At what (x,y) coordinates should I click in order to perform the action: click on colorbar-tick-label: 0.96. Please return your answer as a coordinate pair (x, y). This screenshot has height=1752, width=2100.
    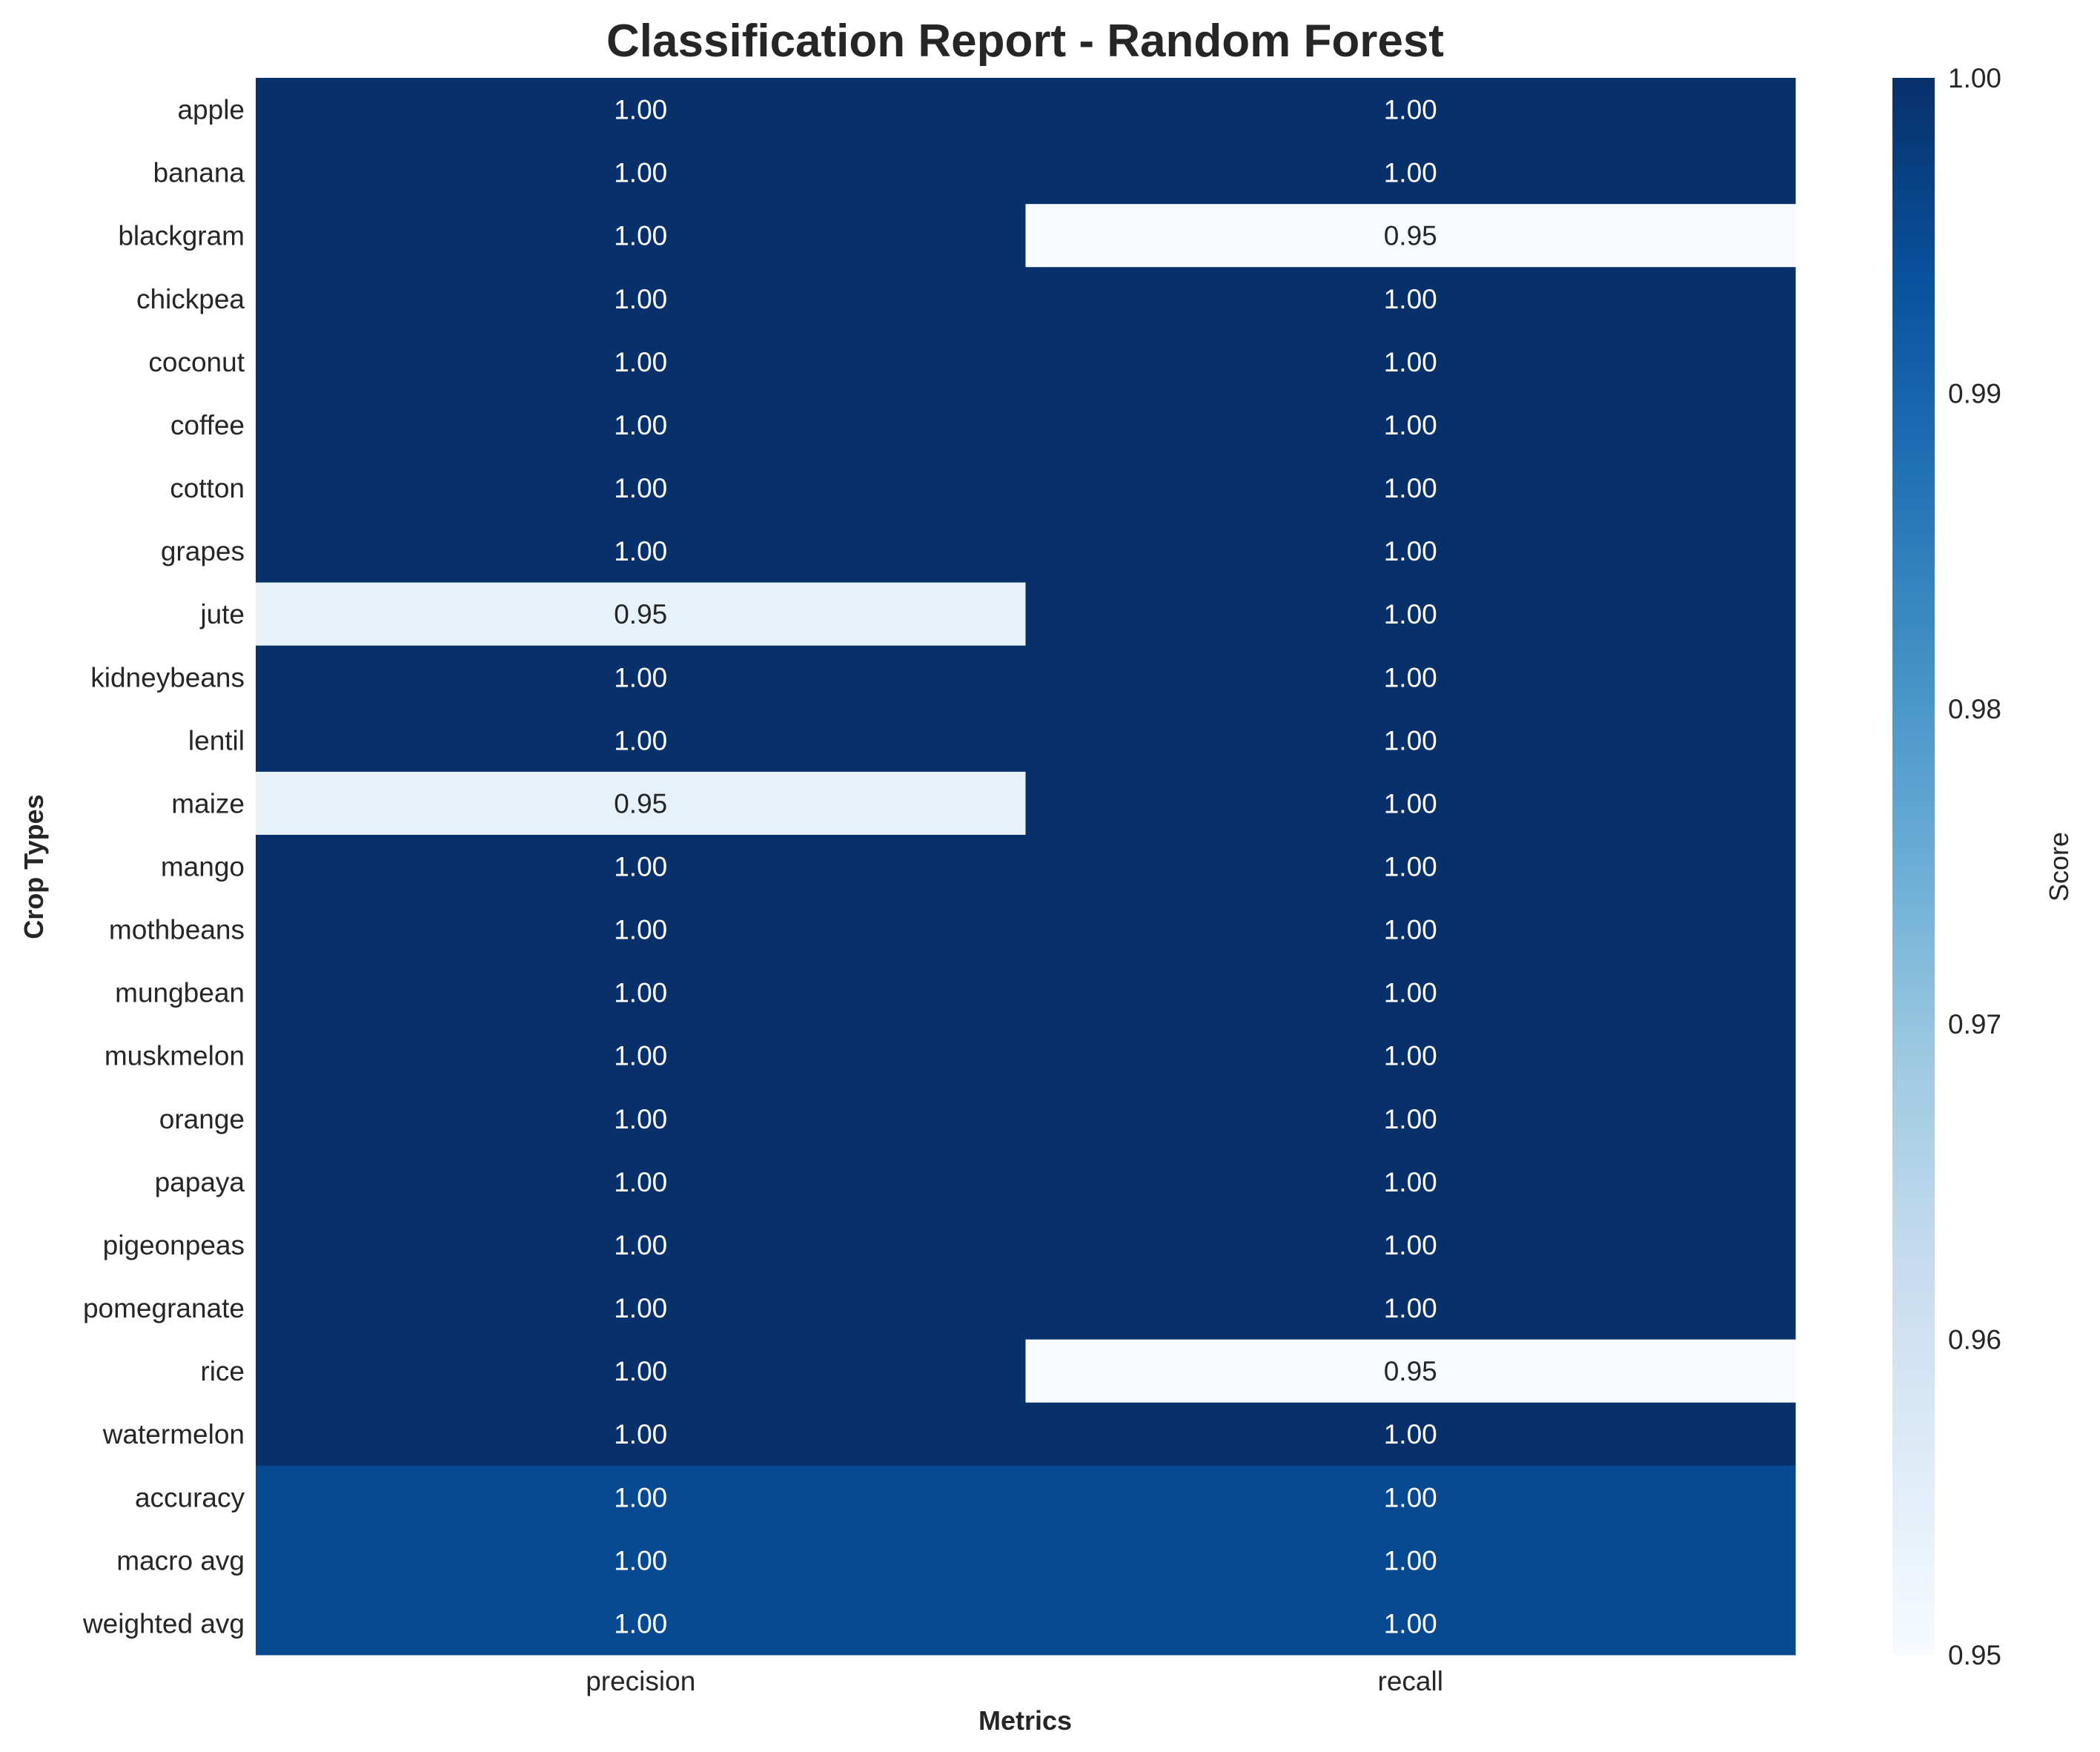
    Looking at the image, I should click on (1974, 1340).